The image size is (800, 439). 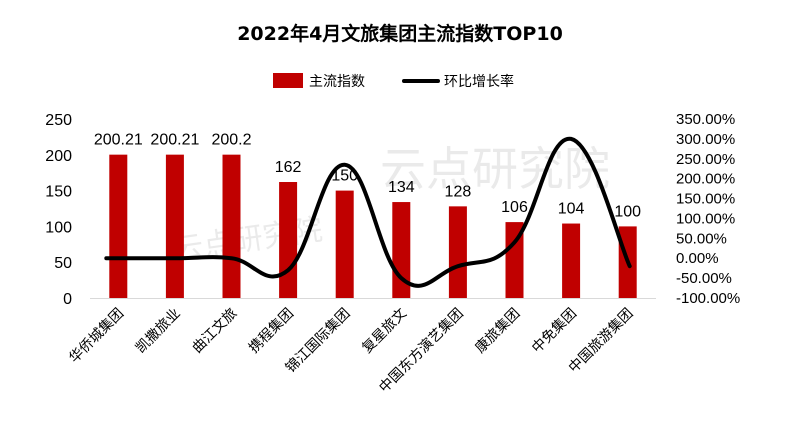 What do you see at coordinates (571, 209) in the screenshot?
I see `bar-data-label: 104` at bounding box center [571, 209].